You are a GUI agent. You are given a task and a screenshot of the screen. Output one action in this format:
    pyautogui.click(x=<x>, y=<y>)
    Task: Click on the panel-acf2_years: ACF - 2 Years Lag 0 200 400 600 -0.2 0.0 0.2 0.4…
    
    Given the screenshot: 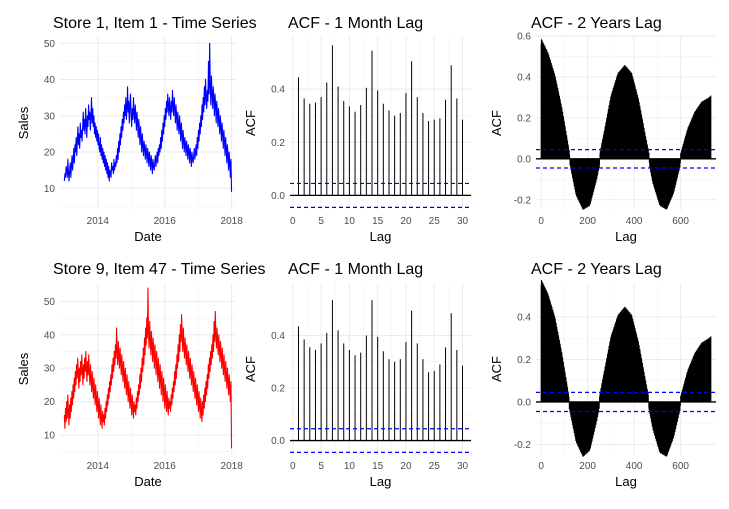 What is the action you would take?
    pyautogui.click(x=602, y=375)
    